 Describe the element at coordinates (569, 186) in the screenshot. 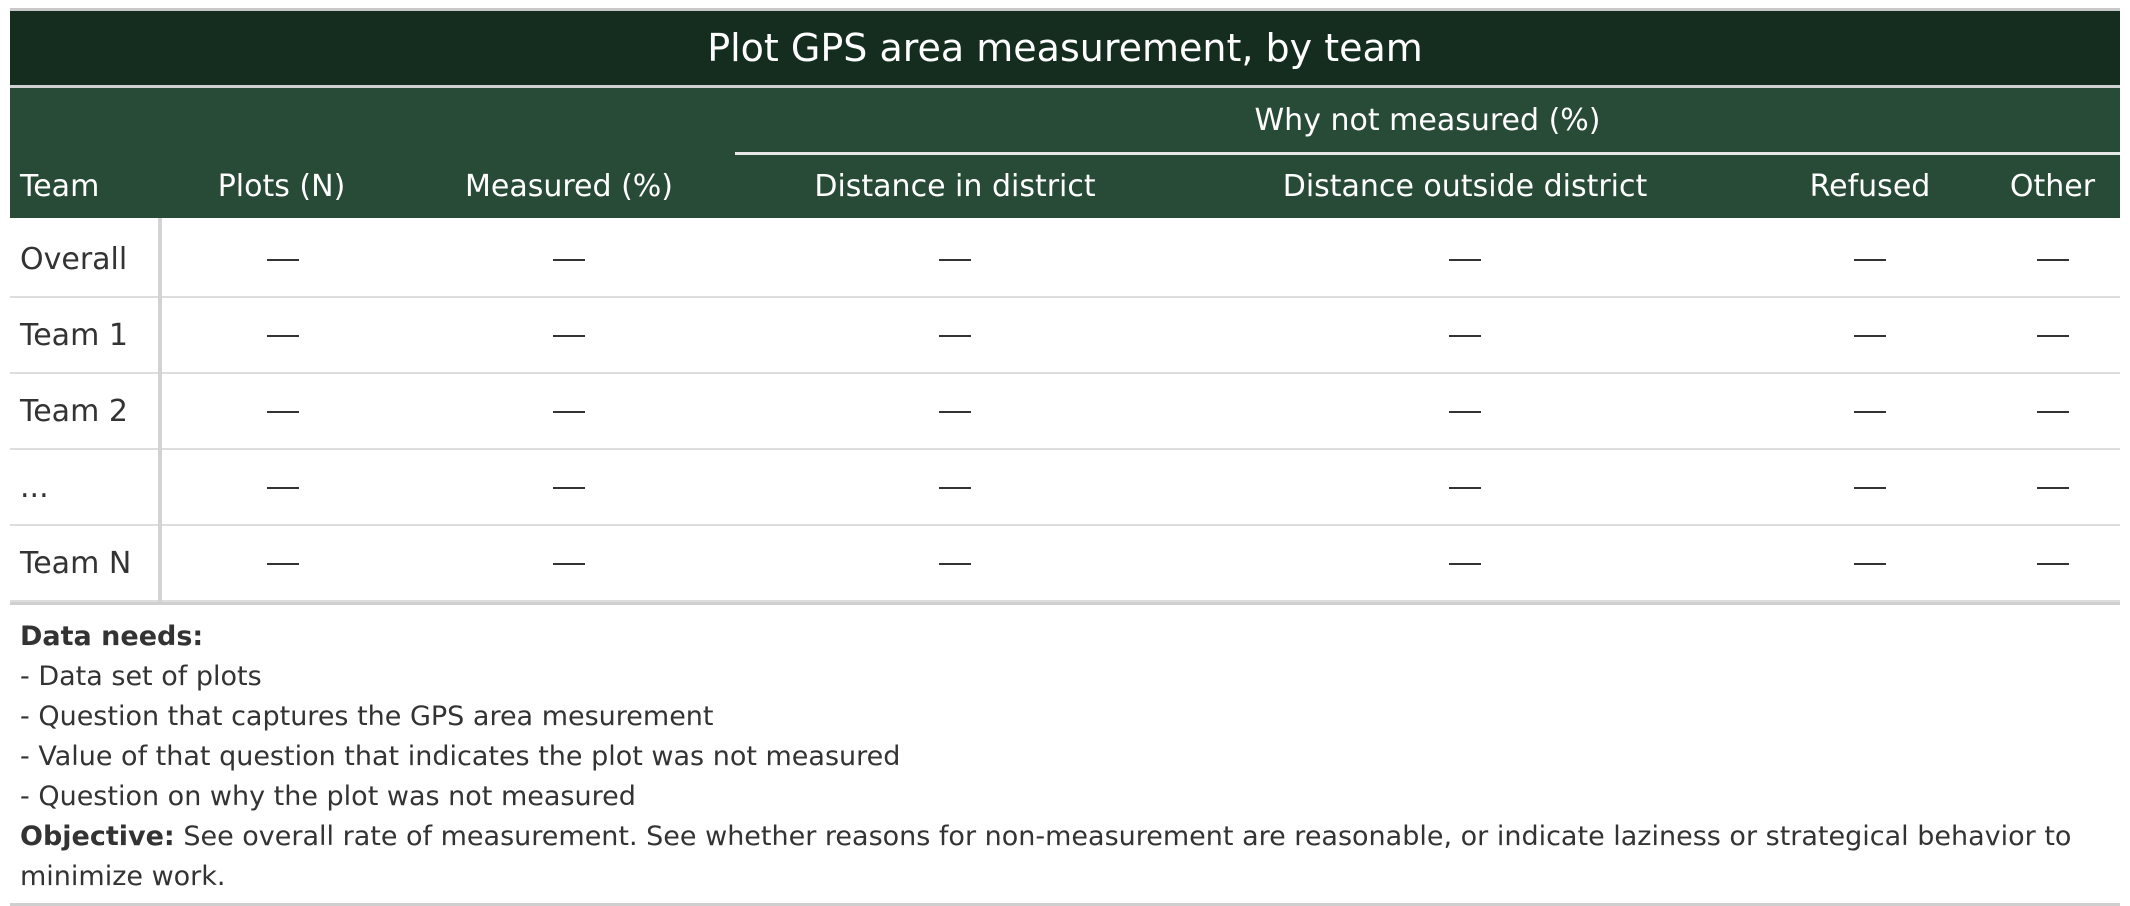

I see `col-measured: Measured (%)` at that location.